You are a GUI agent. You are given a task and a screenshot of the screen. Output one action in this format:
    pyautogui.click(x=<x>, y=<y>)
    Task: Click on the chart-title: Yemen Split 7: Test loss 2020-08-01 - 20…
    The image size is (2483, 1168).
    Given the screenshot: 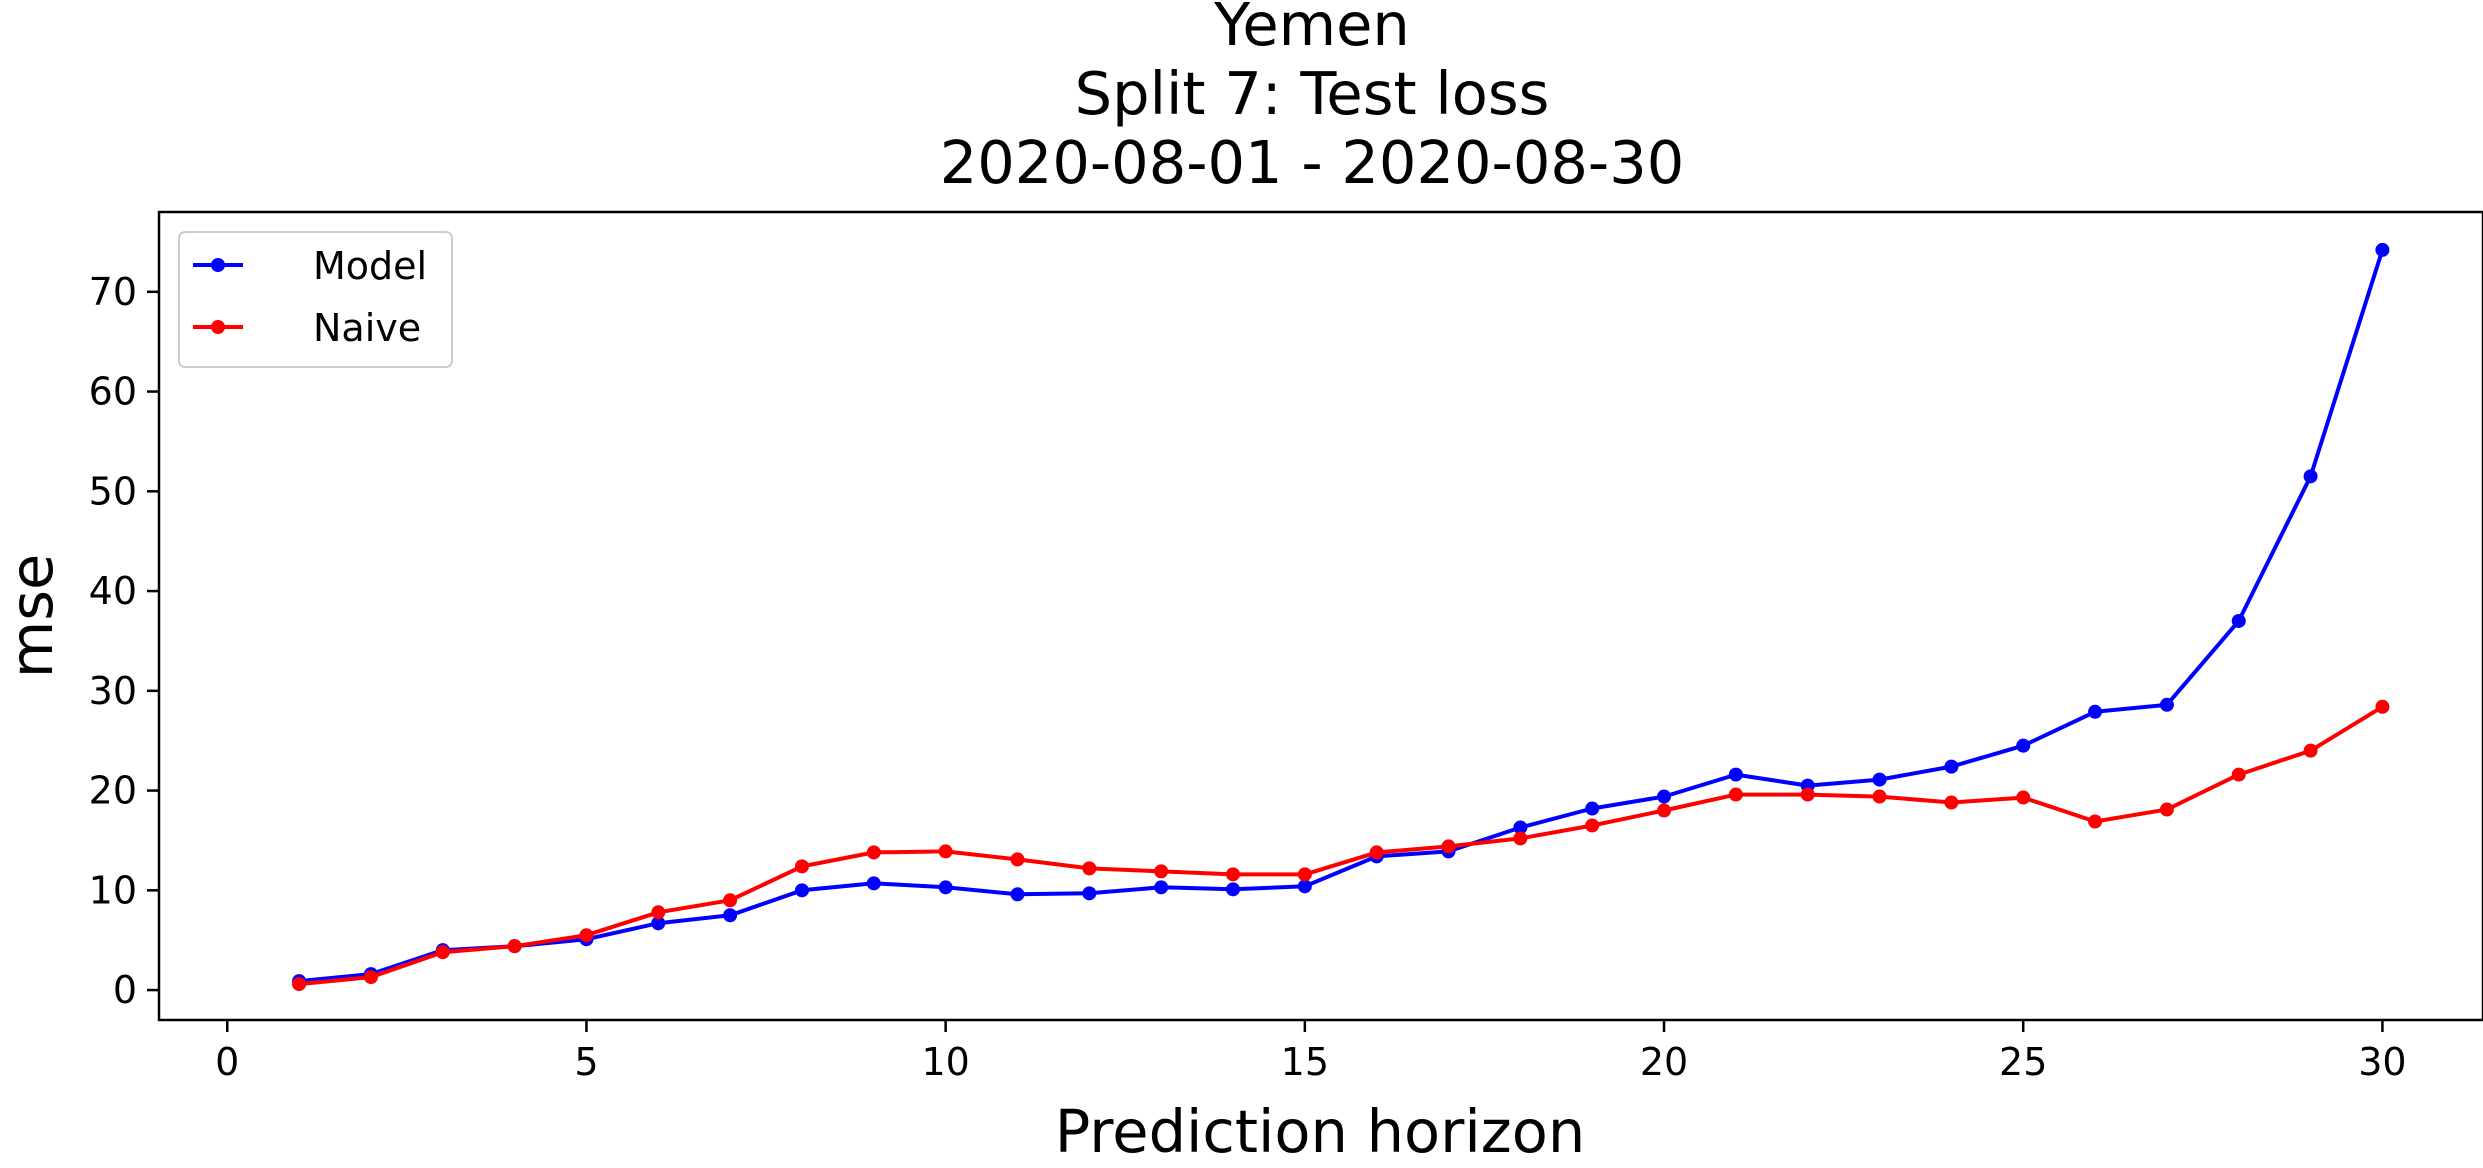 What is the action you would take?
    pyautogui.click(x=1312, y=98)
    